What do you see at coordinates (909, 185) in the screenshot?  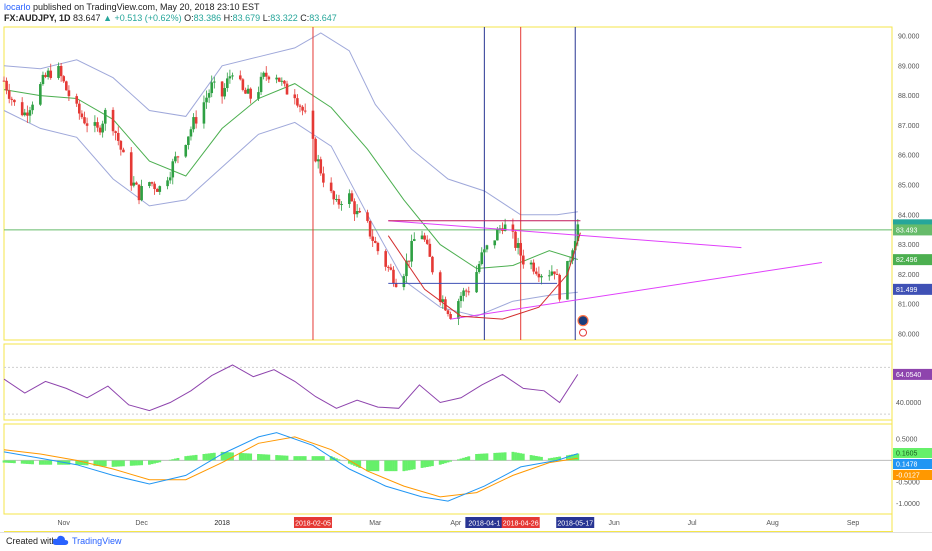 I see `price-tick-label: 85.000` at bounding box center [909, 185].